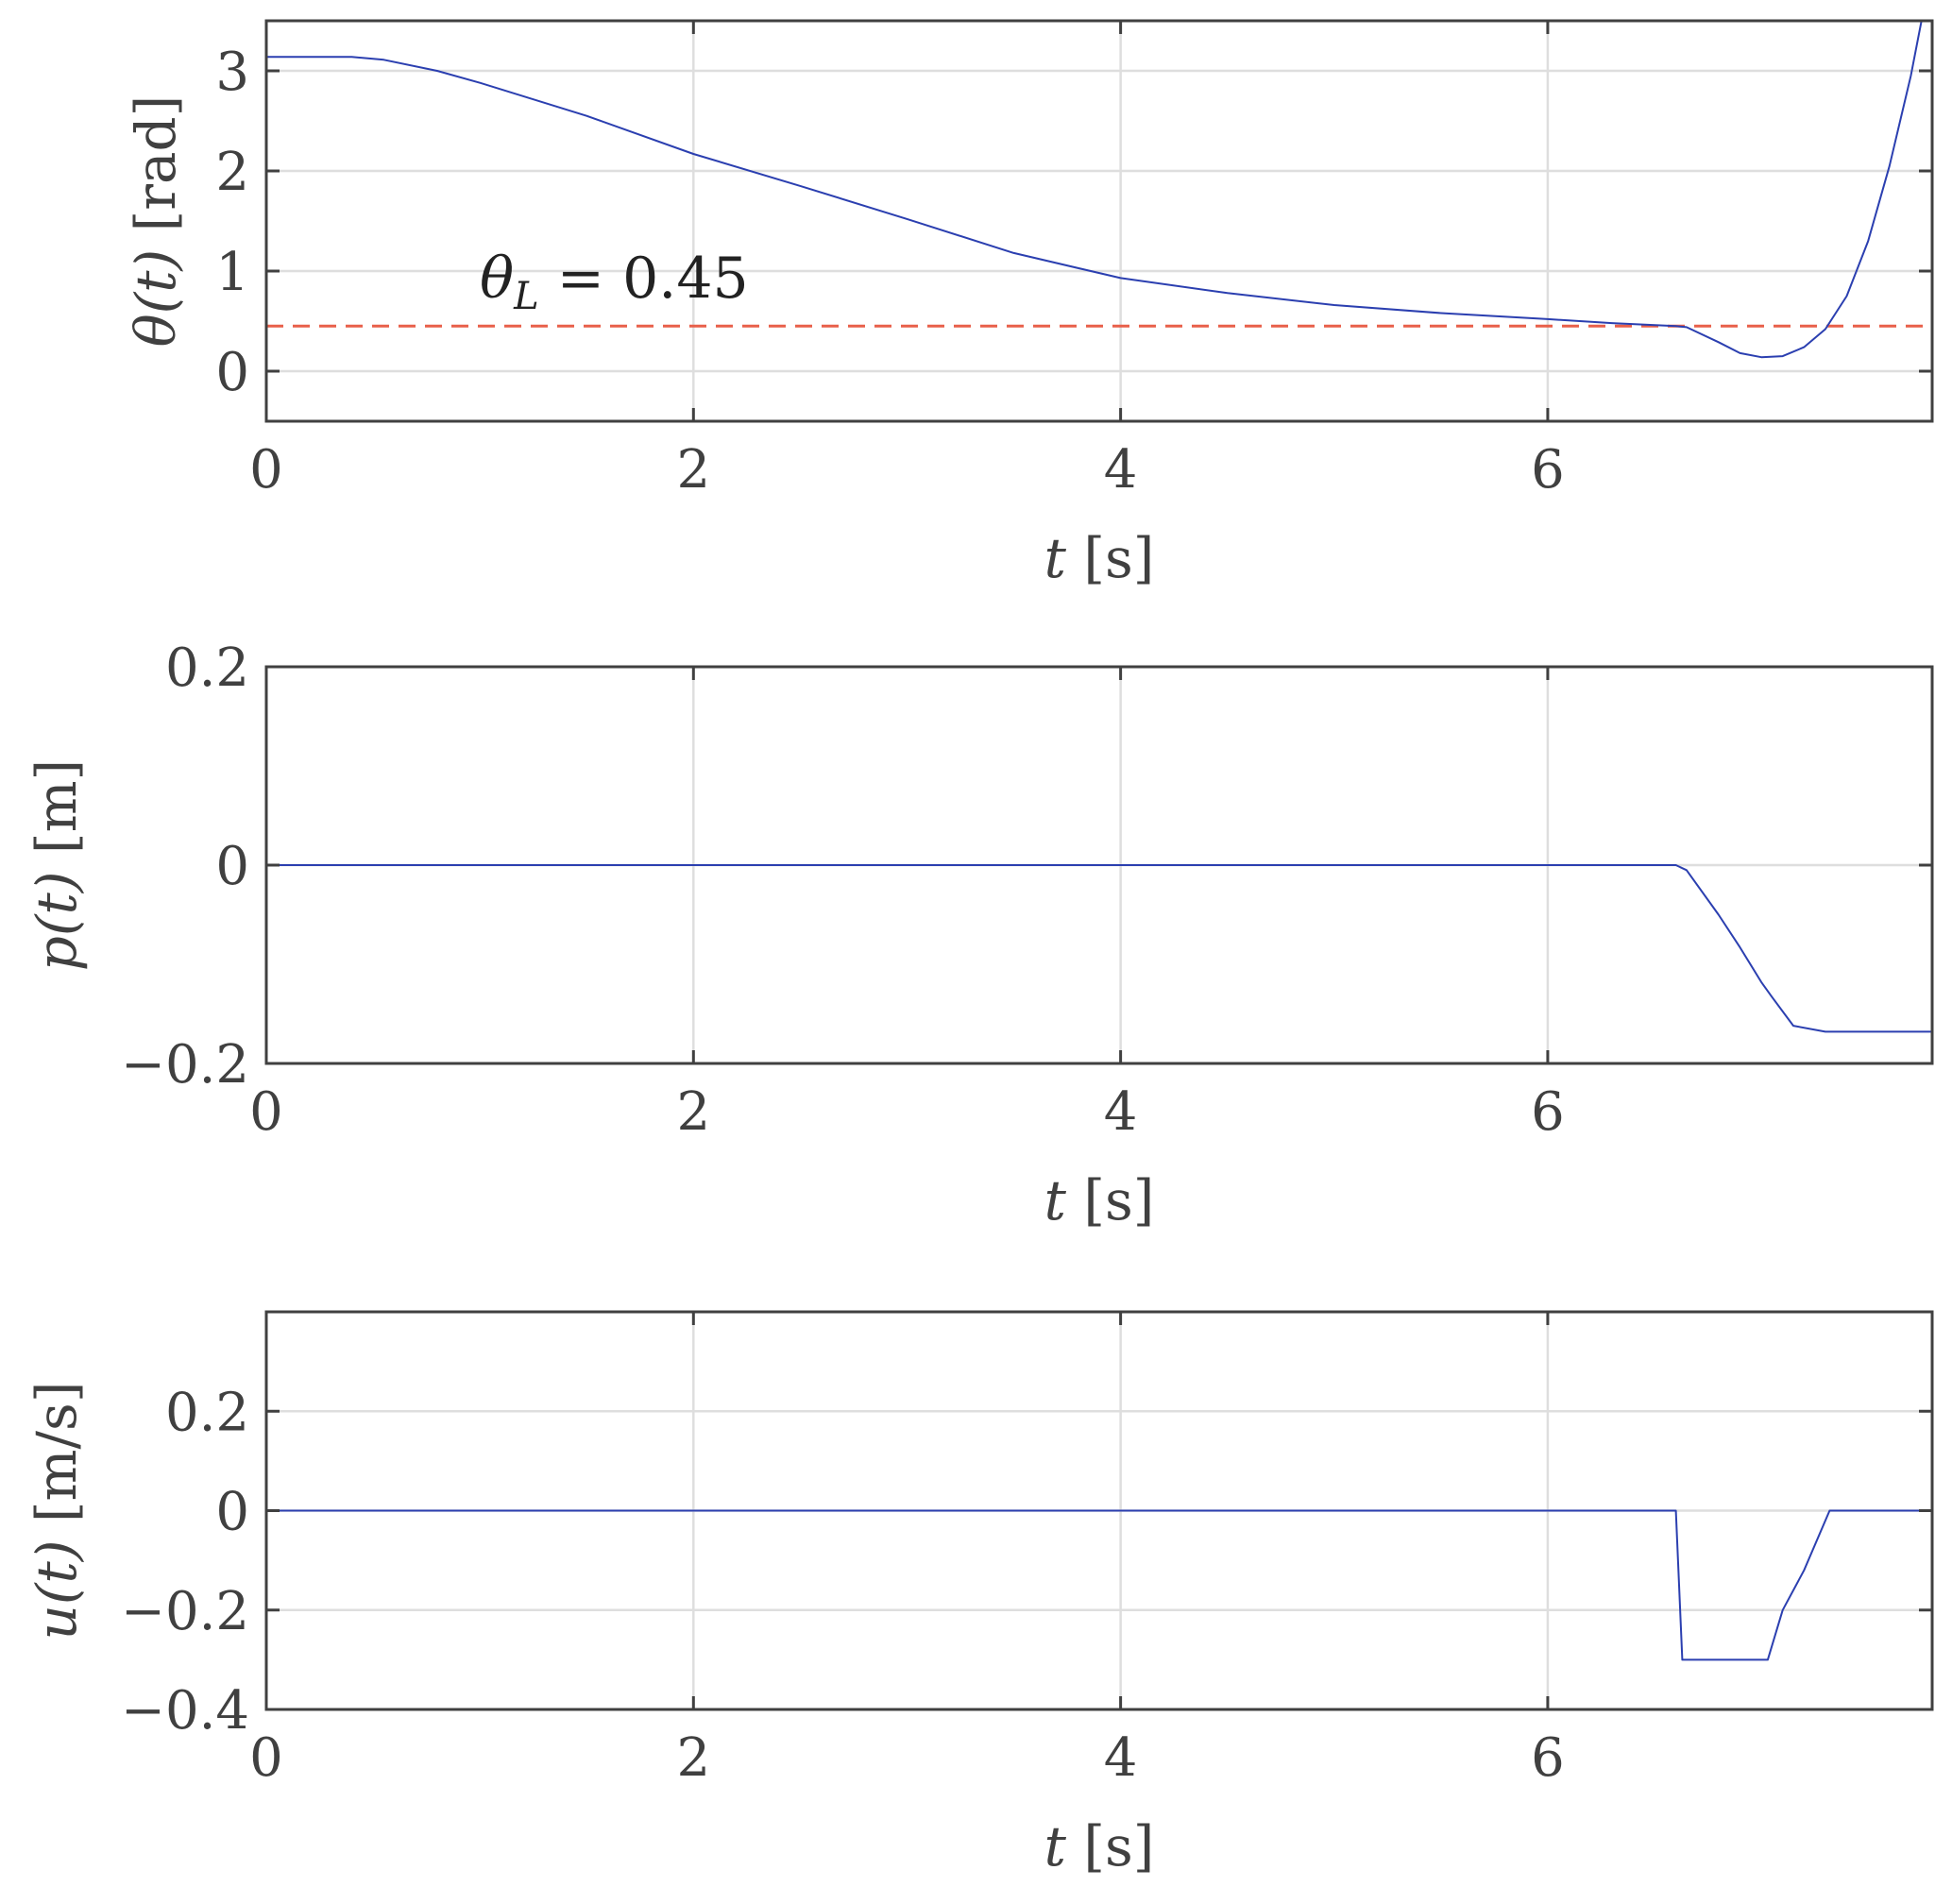  I want to click on y-tick-label: −0.4, so click(185, 1711).